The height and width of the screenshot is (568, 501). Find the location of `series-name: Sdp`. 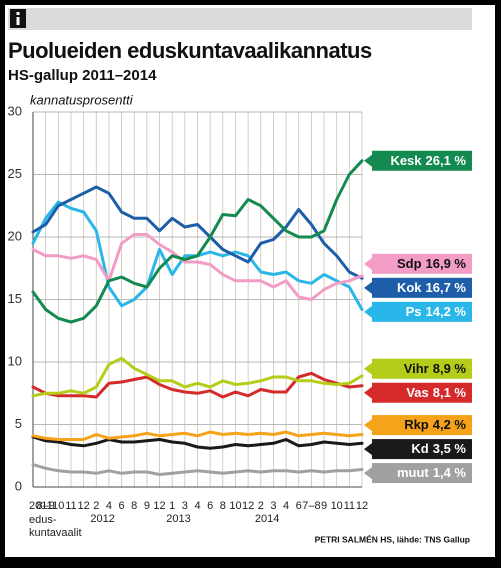

series-name: Sdp is located at coordinates (409, 263).